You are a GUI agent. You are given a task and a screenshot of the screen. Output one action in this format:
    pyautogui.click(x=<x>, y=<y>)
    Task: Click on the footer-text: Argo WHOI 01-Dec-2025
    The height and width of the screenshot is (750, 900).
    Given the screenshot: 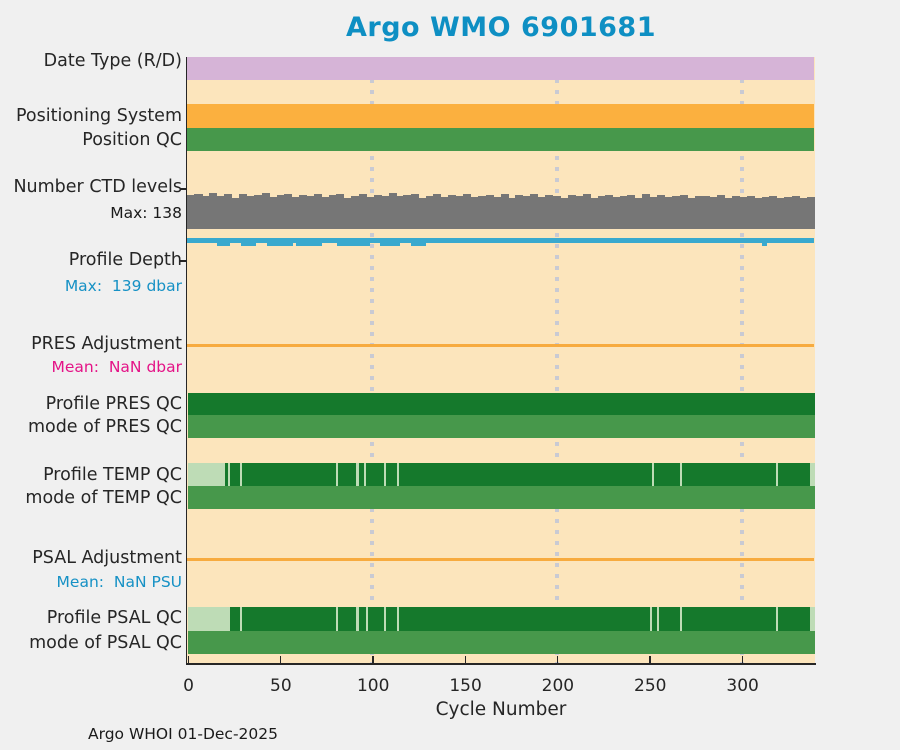 What is the action you would take?
    pyautogui.click(x=183, y=734)
    